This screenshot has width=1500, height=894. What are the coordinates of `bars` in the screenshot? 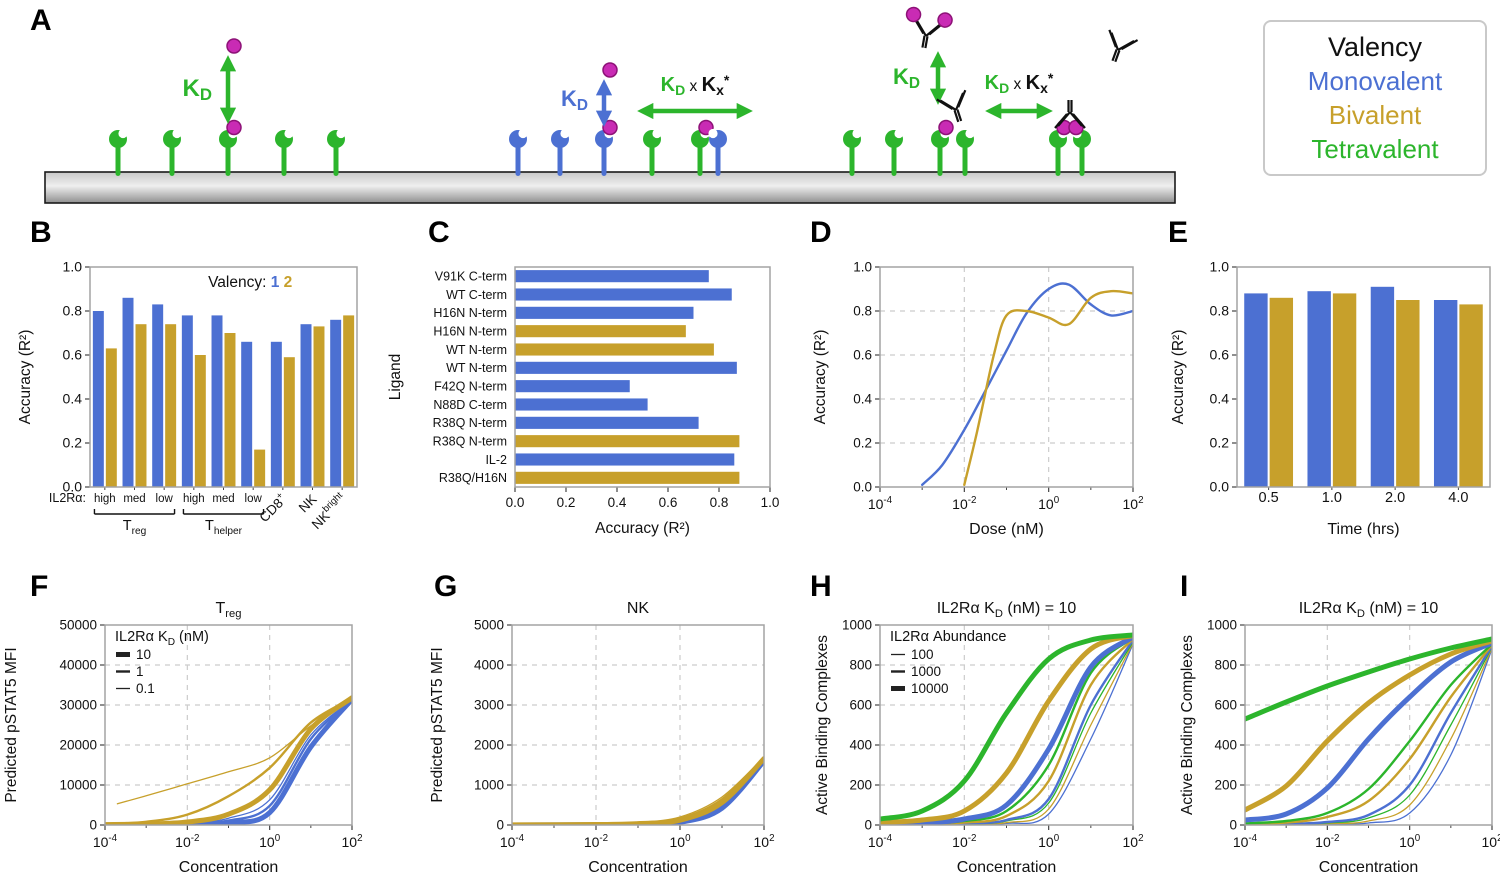 It's located at (627, 377).